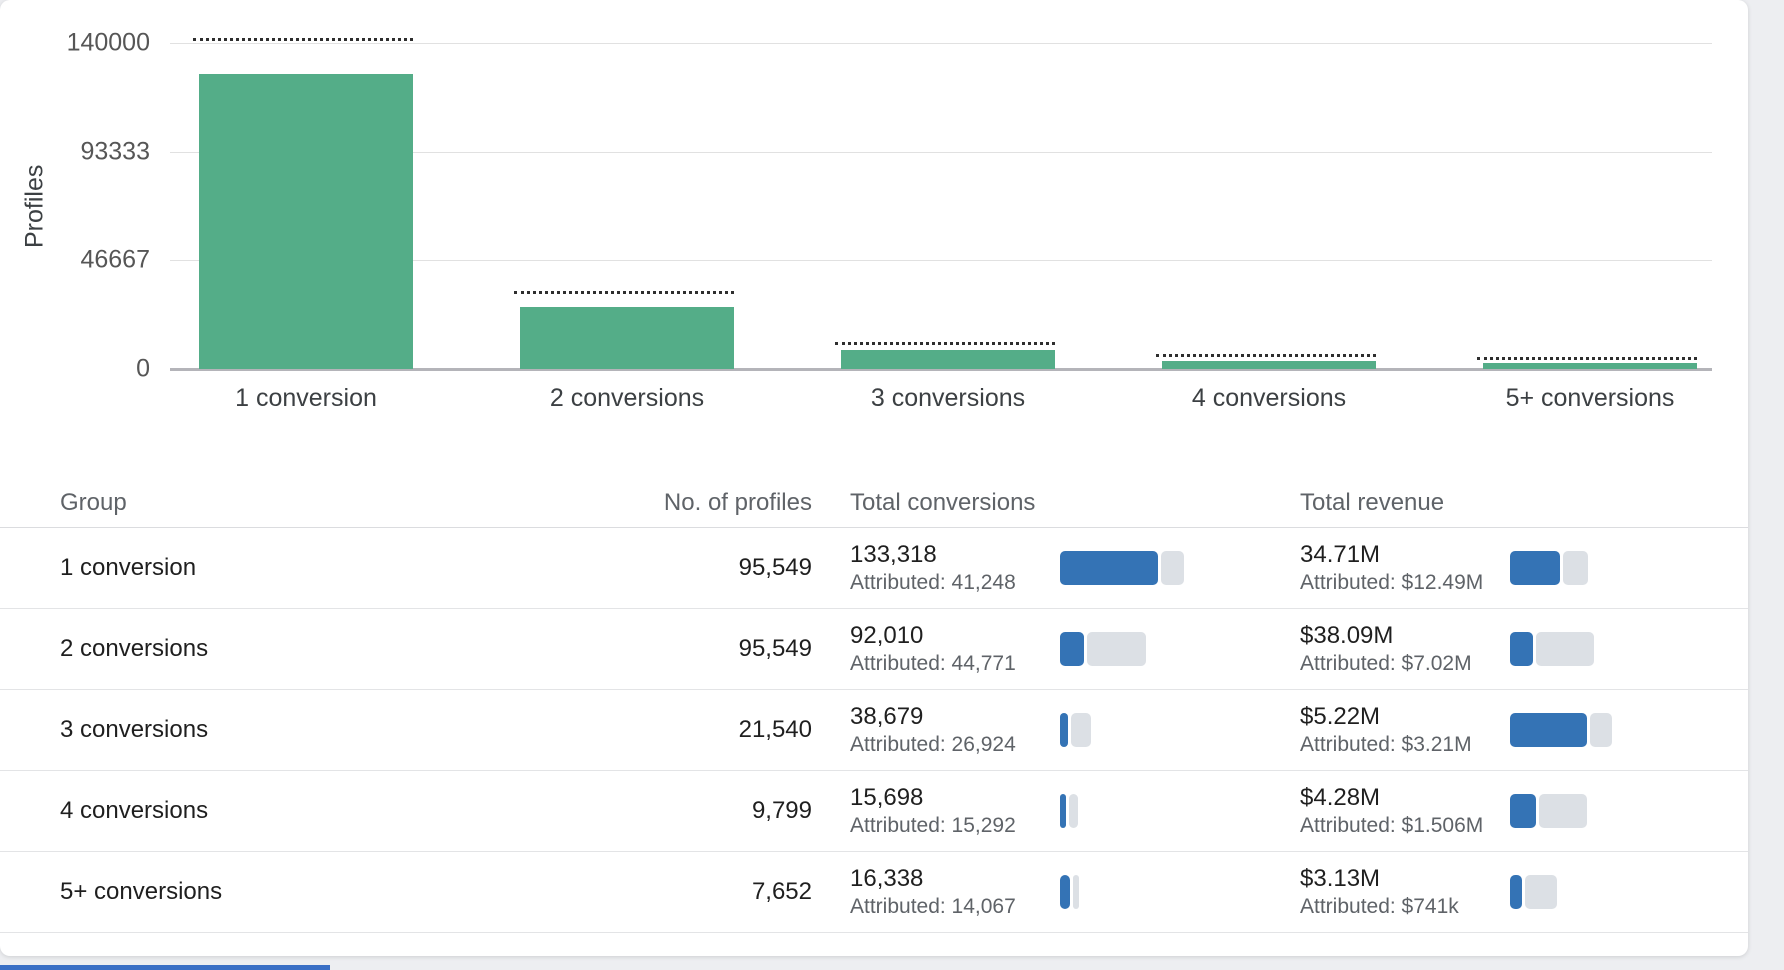  What do you see at coordinates (1340, 716) in the screenshot?
I see `revenue-total-value: $5.22M` at bounding box center [1340, 716].